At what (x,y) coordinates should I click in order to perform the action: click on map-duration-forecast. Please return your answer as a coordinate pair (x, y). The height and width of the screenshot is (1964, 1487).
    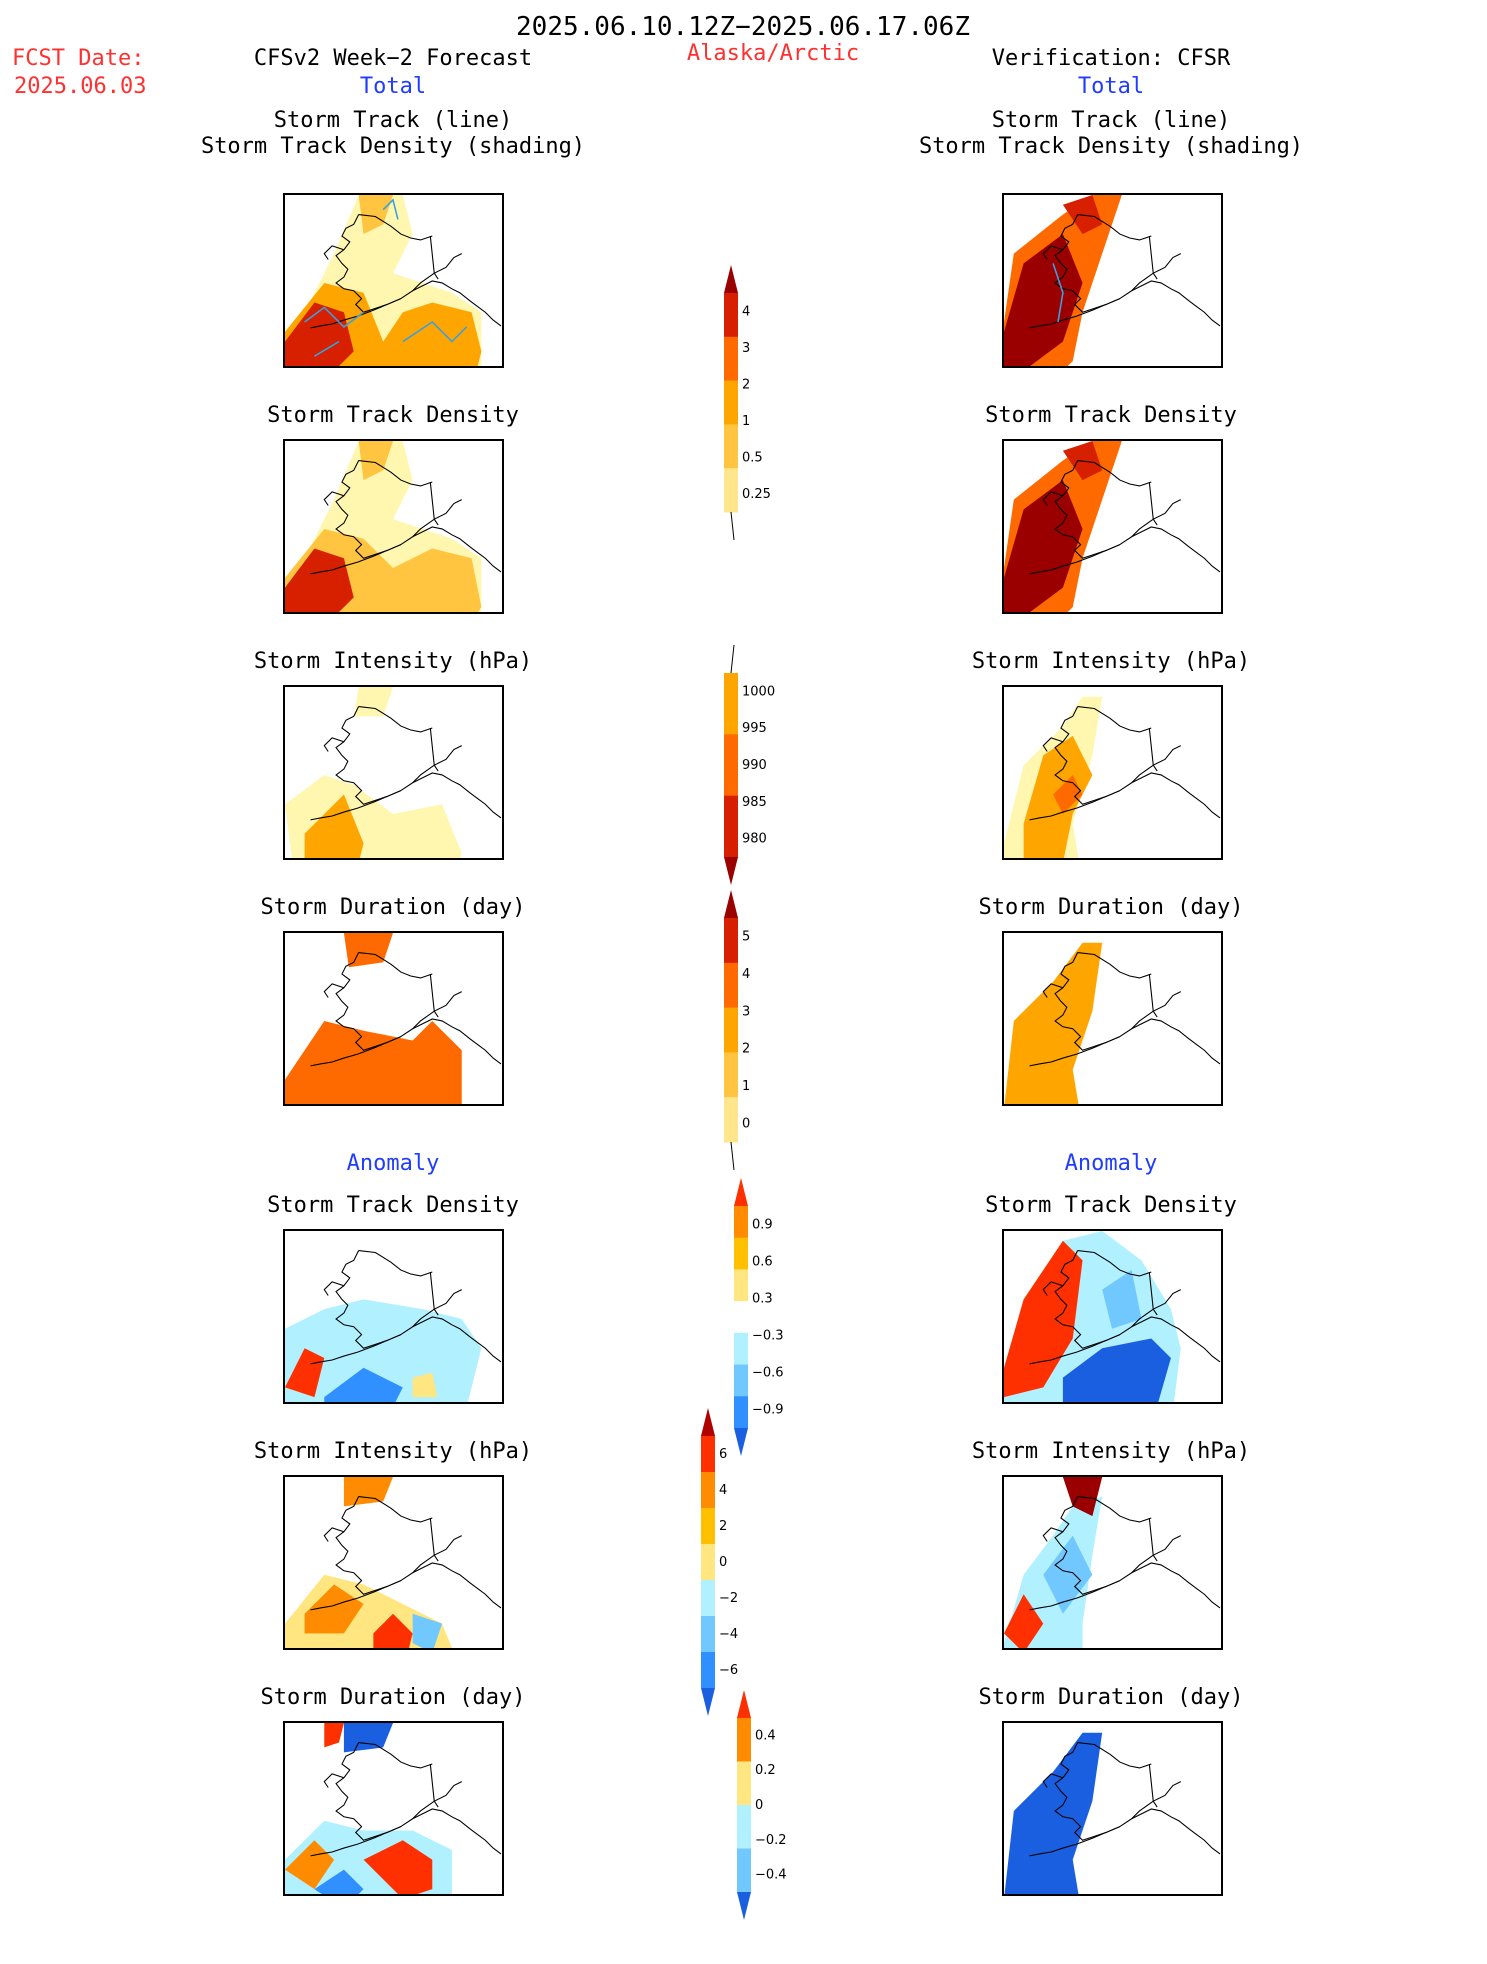
    Looking at the image, I should click on (393, 1018).